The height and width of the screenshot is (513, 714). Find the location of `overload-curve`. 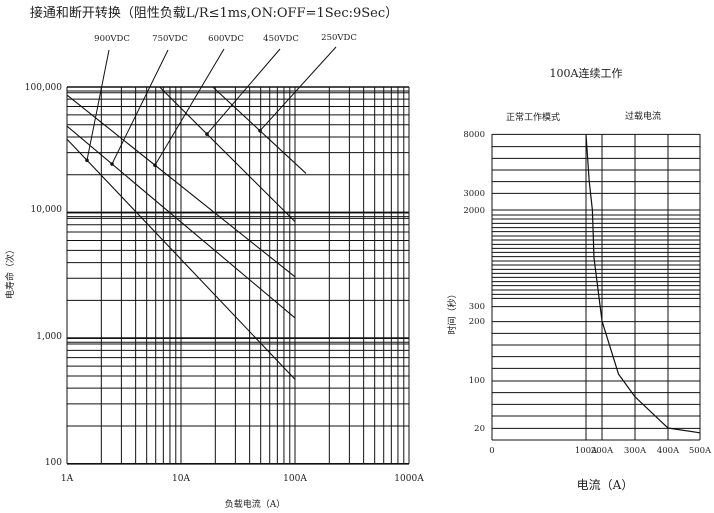

overload-curve is located at coordinates (643, 283).